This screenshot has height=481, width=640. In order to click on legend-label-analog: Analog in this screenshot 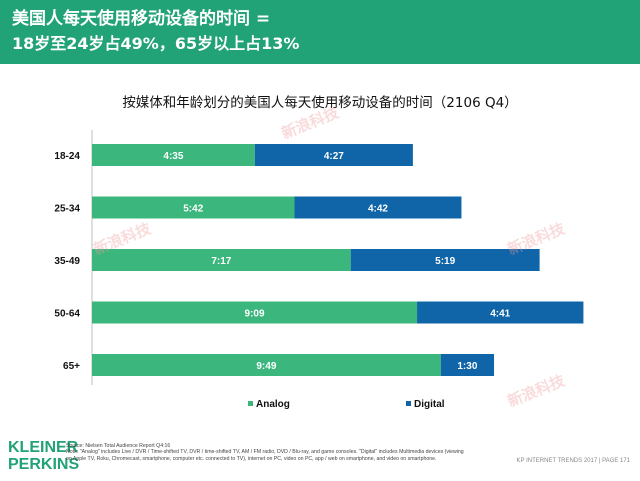, I will do `click(273, 404)`.